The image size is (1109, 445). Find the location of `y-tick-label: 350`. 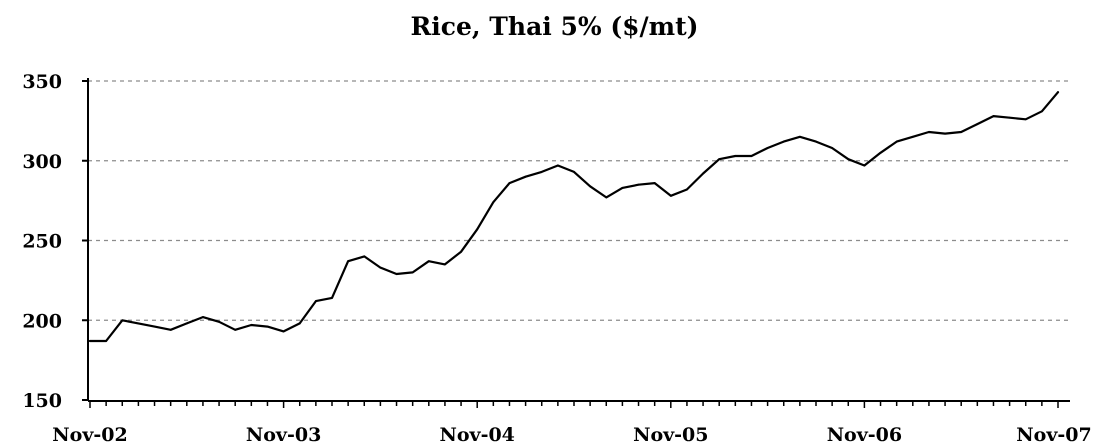

y-tick-label: 350 is located at coordinates (42, 82).